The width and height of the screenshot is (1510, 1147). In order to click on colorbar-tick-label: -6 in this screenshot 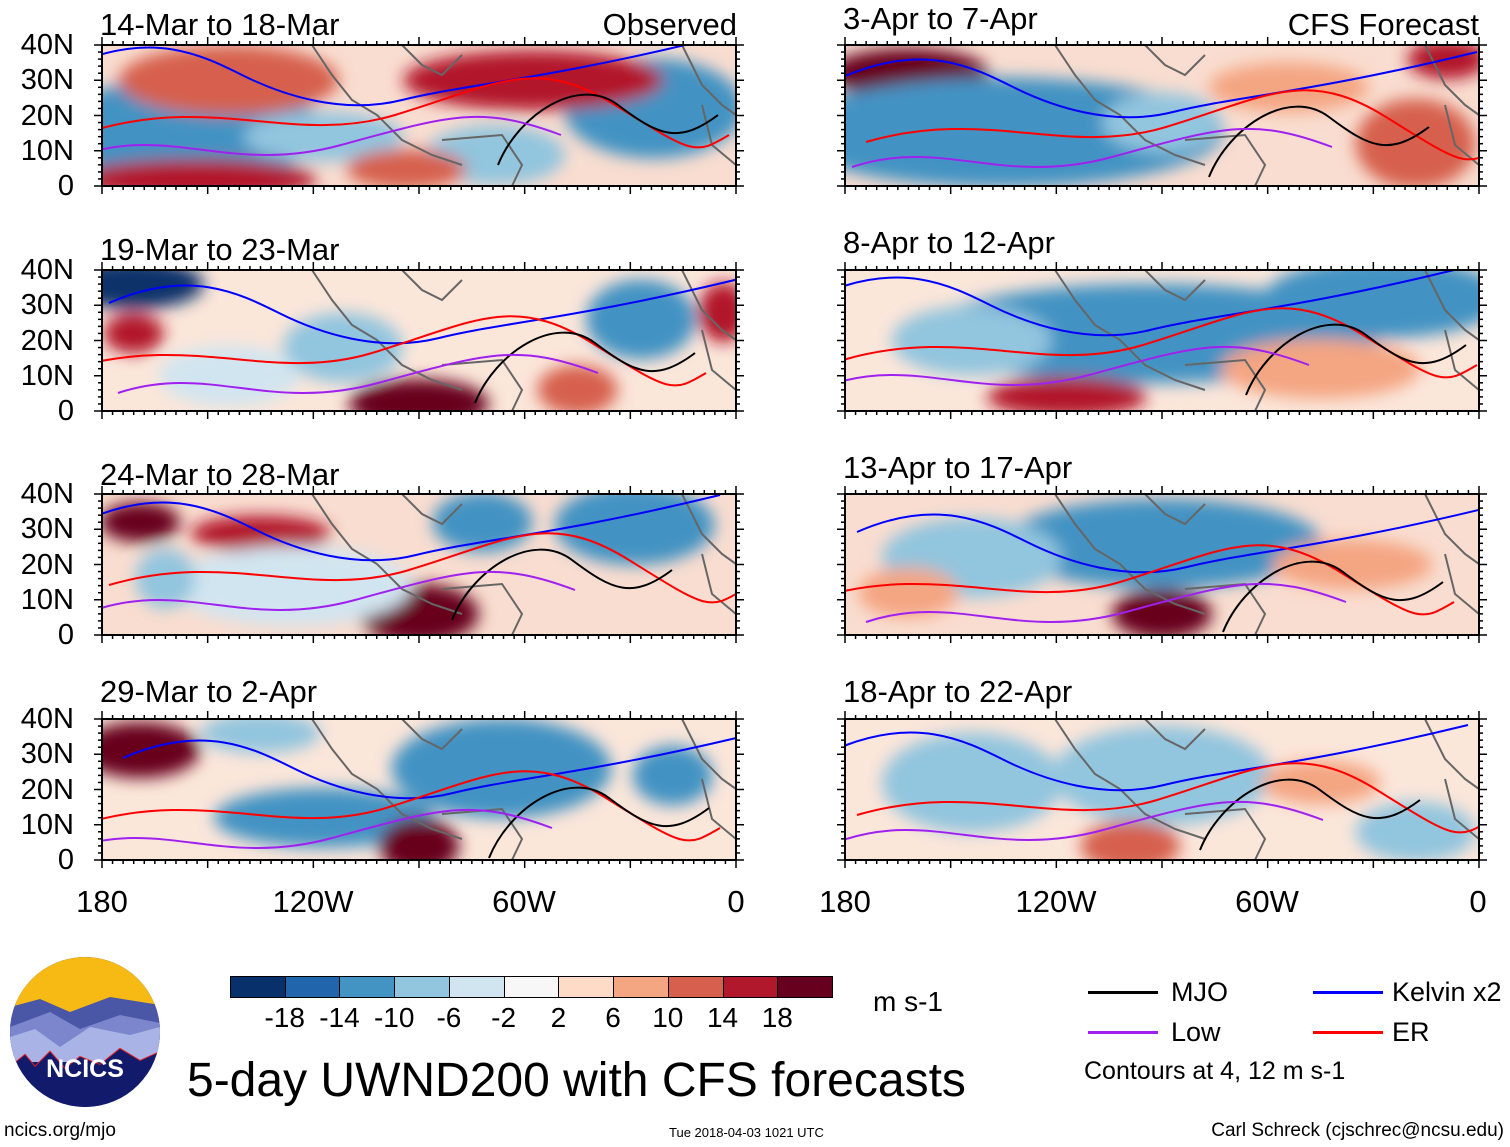, I will do `click(449, 1017)`.